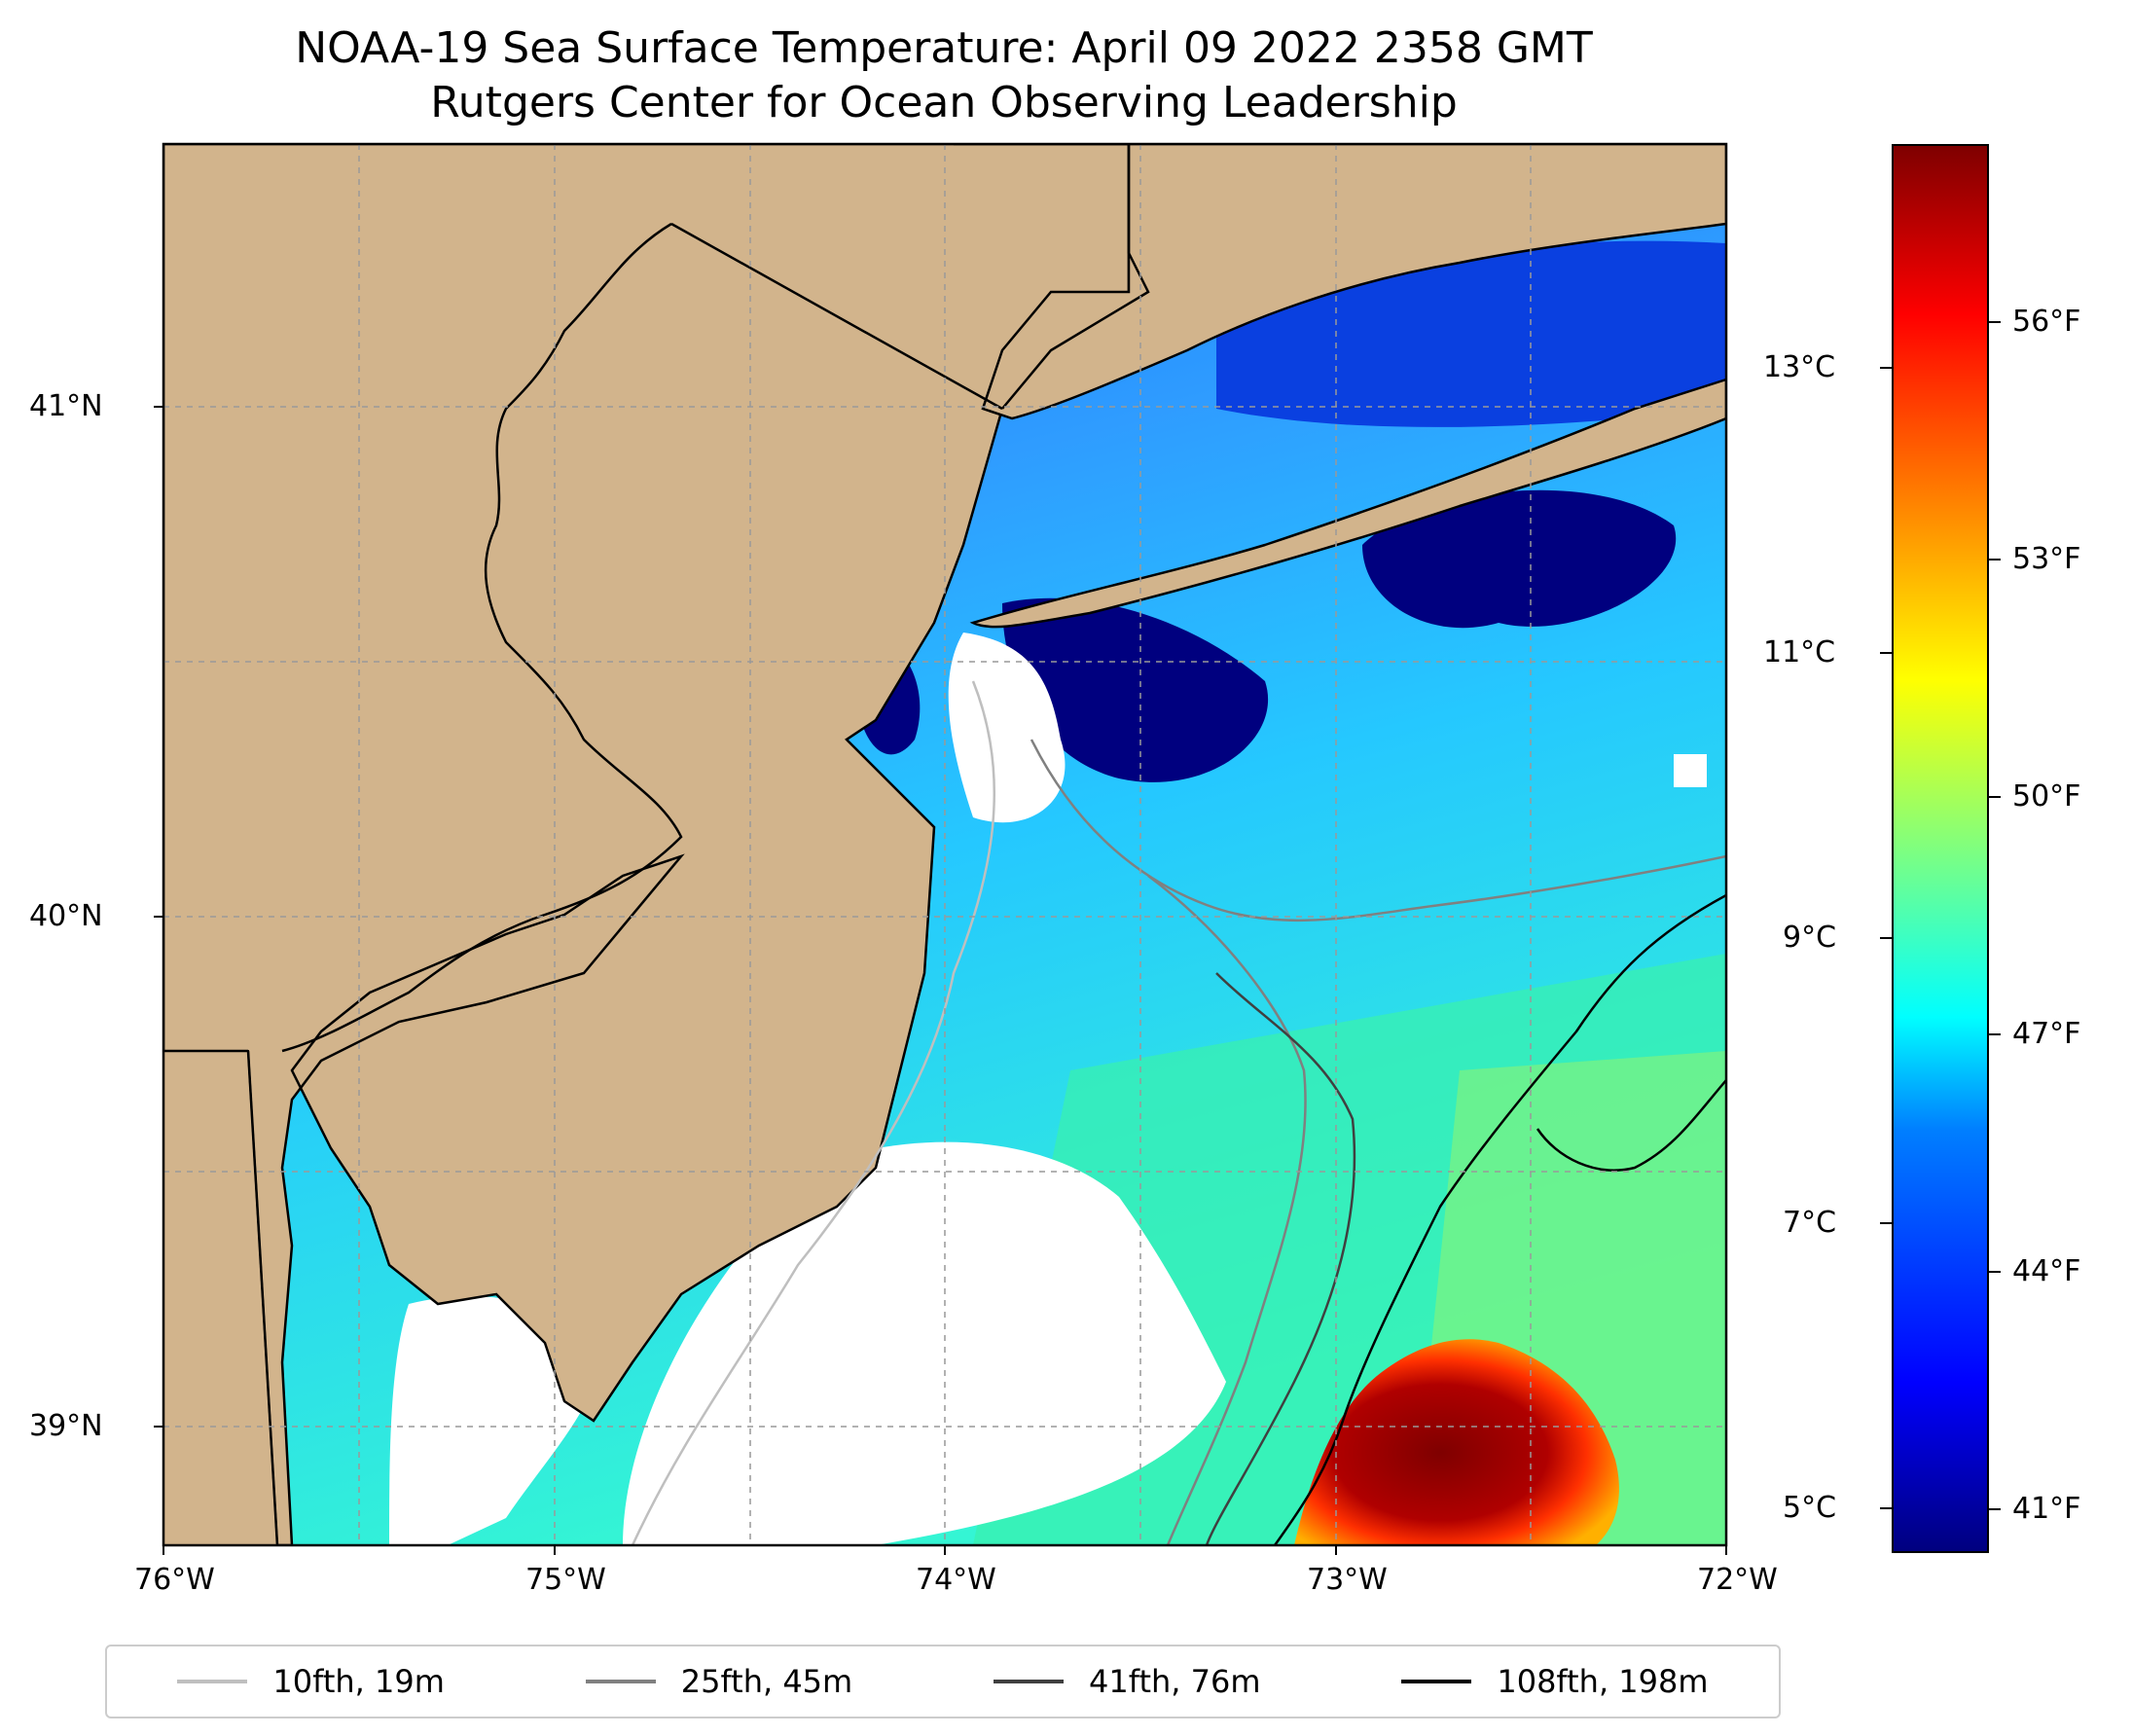  I want to click on state-border-ny-ct, so click(1075, 277).